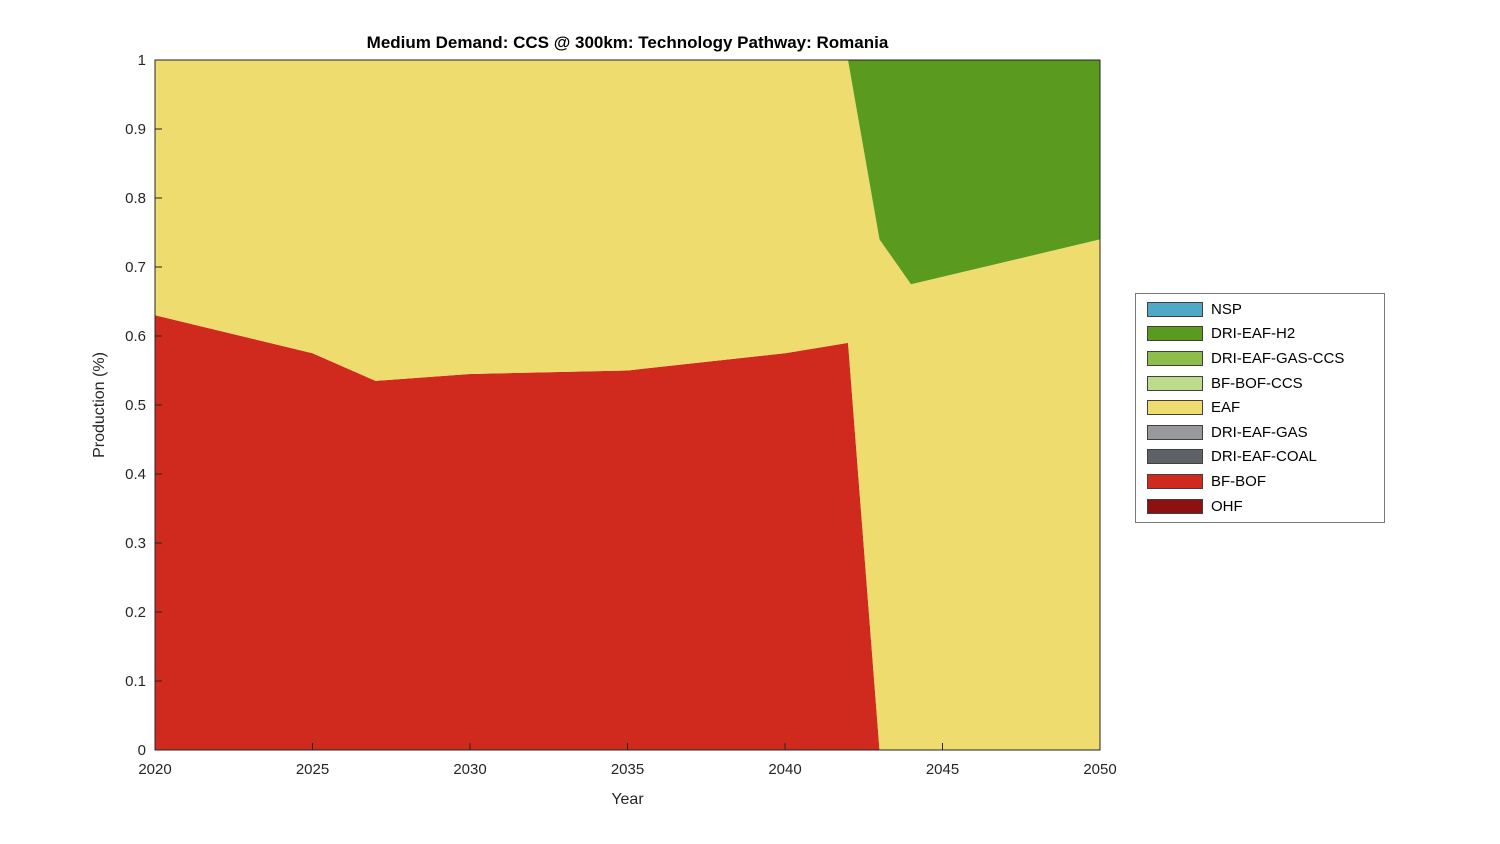 This screenshot has height=844, width=1500. I want to click on legend-item-bf-bof: BF-BOF, so click(1265, 481).